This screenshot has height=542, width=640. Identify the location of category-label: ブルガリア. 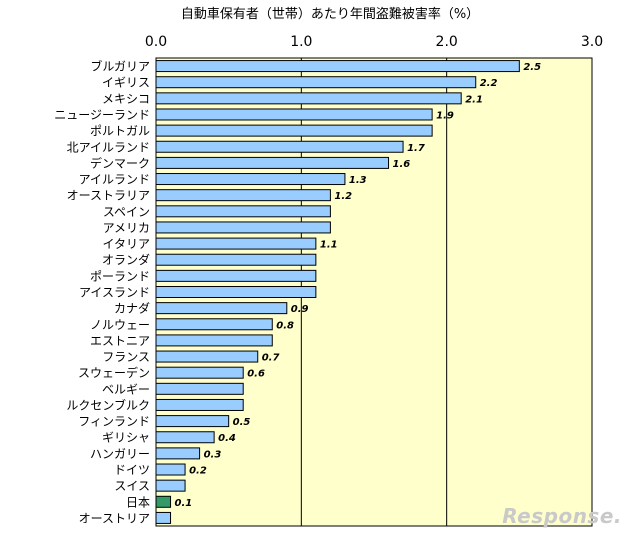
(120, 66).